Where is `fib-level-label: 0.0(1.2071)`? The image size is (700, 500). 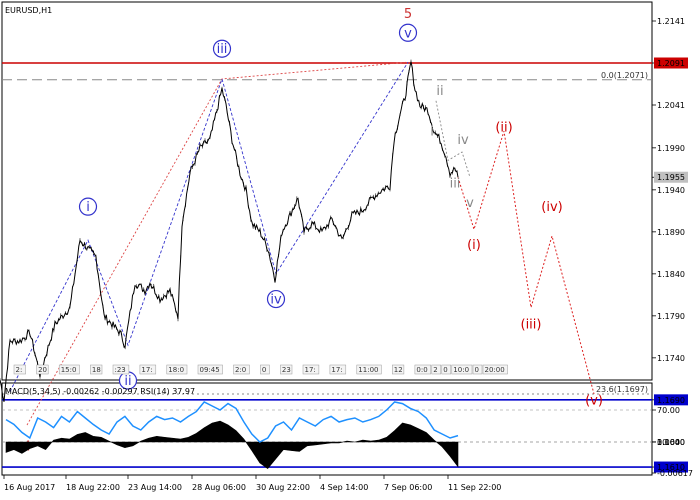
fib-level-label: 0.0(1.2071) is located at coordinates (624, 75).